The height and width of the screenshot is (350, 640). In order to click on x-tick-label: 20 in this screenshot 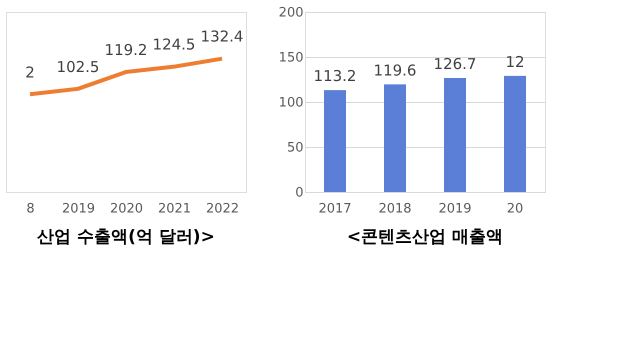, I will do `click(515, 209)`.